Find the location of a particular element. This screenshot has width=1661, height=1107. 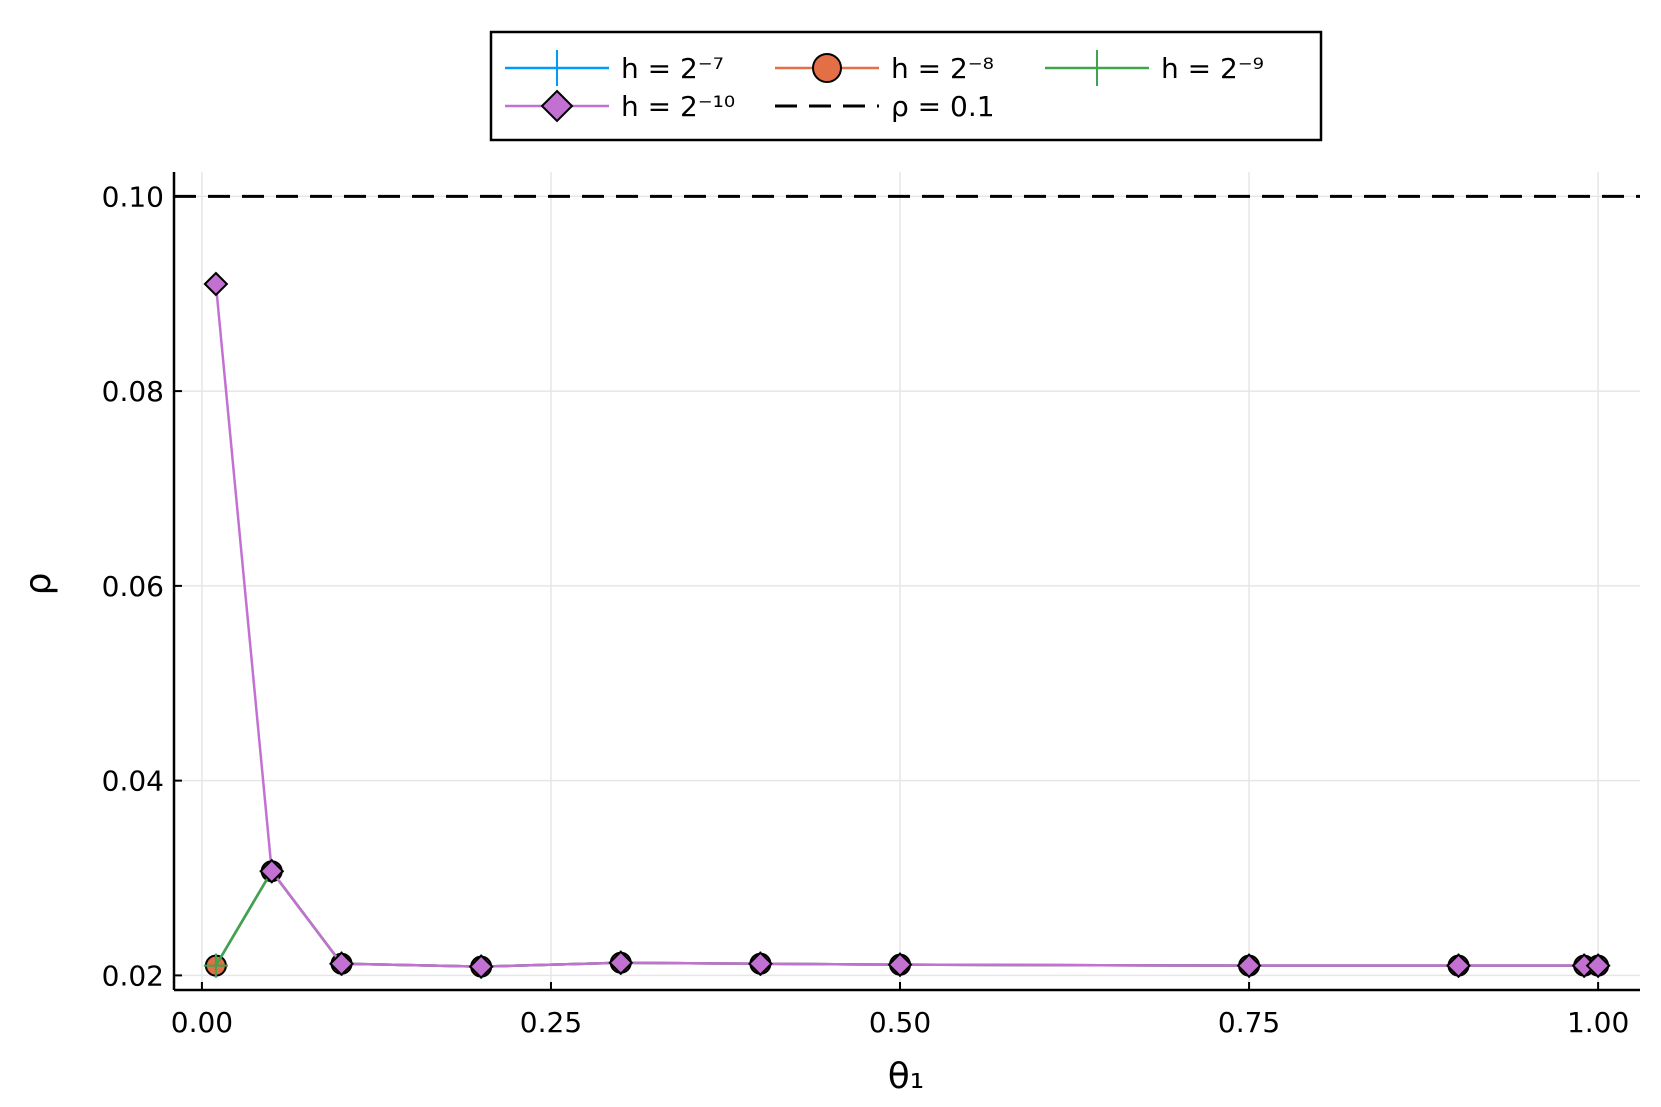

legend-label: h = 2⁻⁸ is located at coordinates (942, 68).